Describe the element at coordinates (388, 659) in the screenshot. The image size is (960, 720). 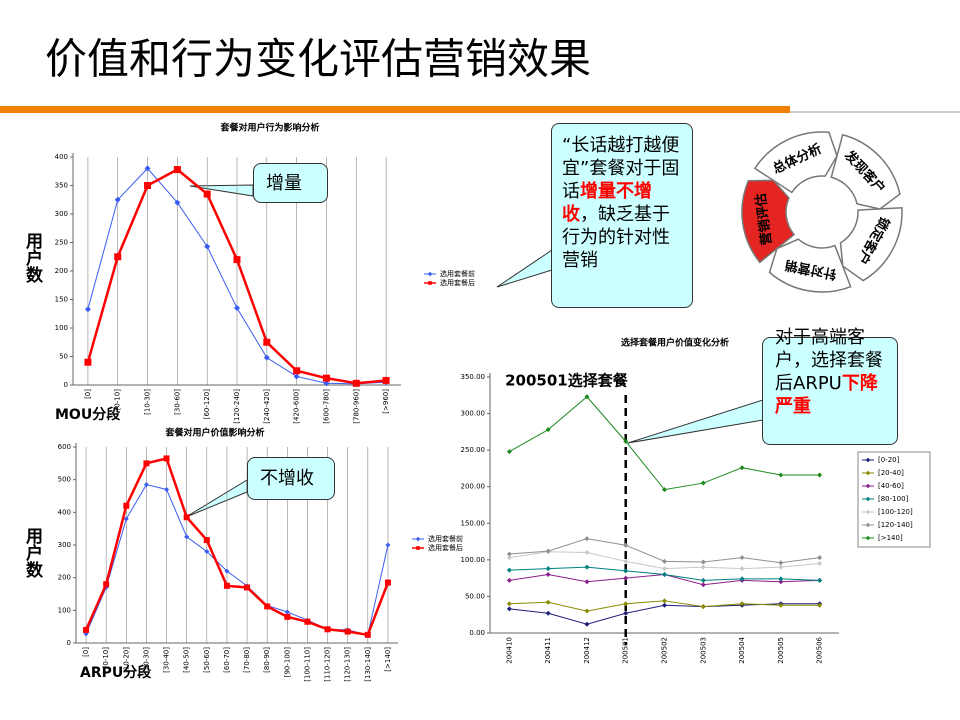
I see `x-tick-label: [>140]` at that location.